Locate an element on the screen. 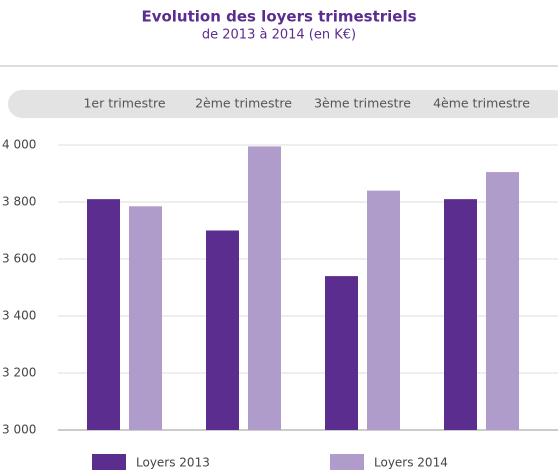 The width and height of the screenshot is (558, 473). legend-label: Loyers 2013 is located at coordinates (173, 463).